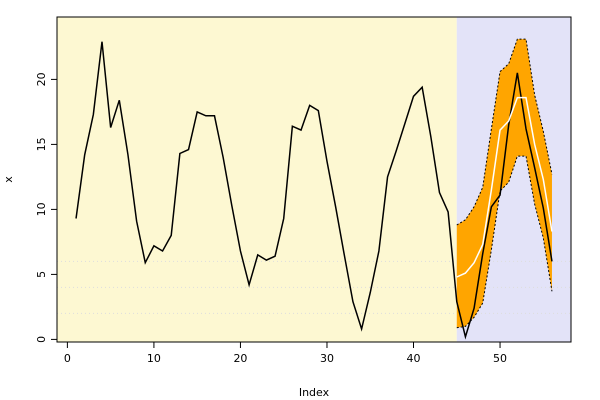  Describe the element at coordinates (327, 358) in the screenshot. I see `x-tick-label: 30` at that location.